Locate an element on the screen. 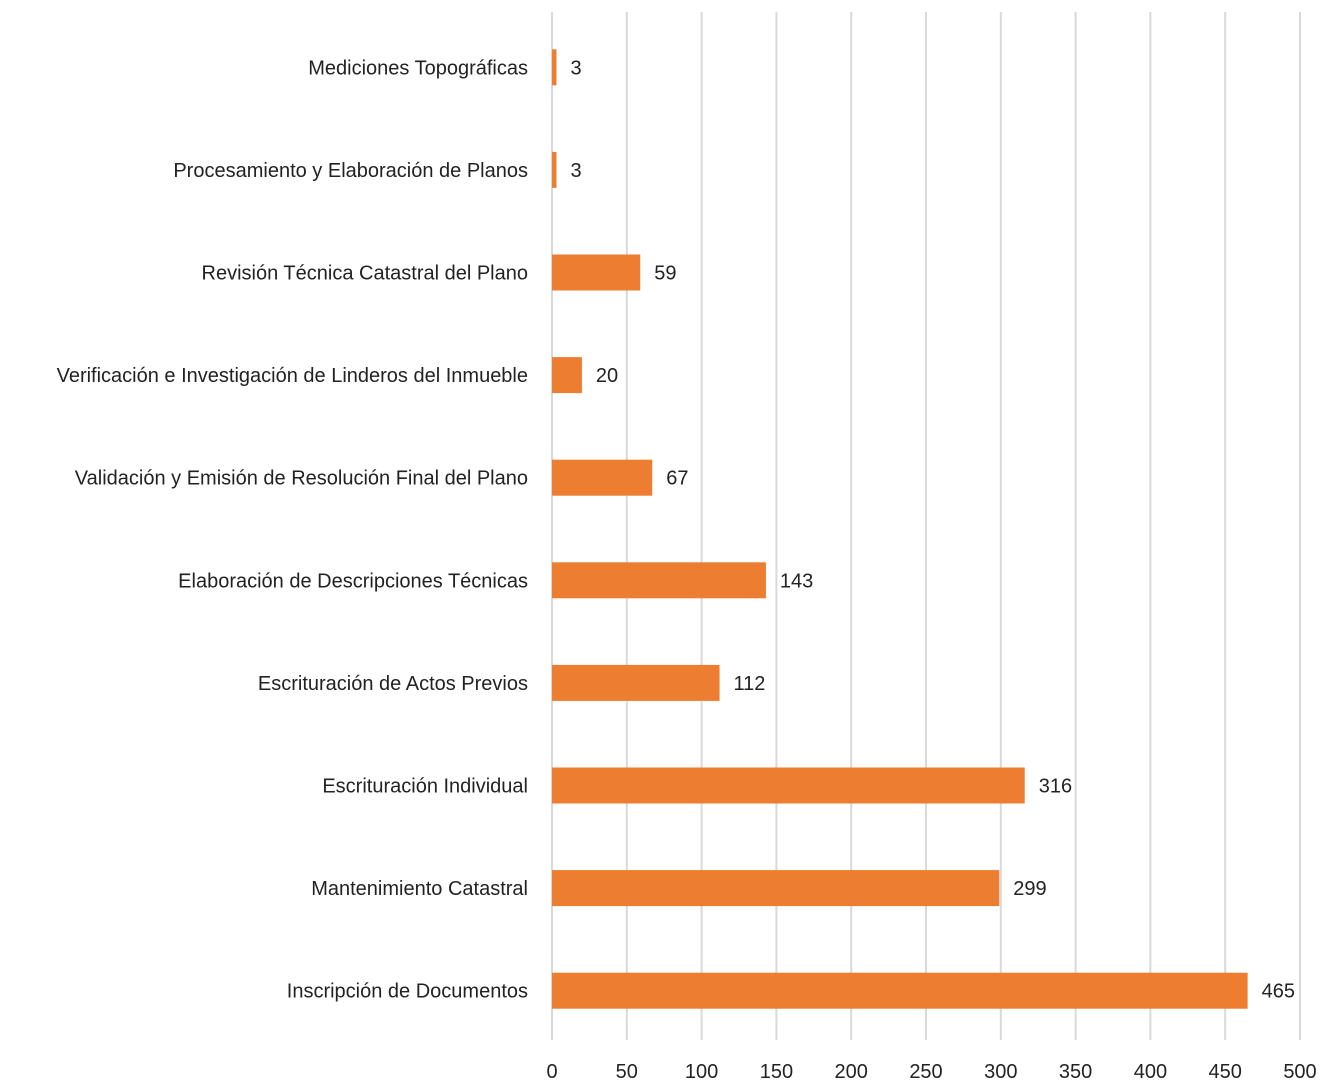  data-label: 316 is located at coordinates (1055, 787).